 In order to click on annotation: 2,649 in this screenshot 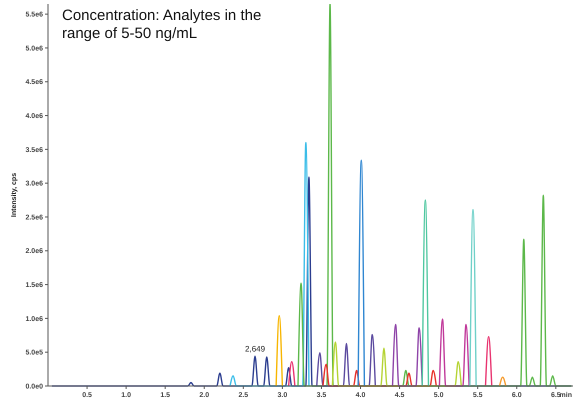, I will do `click(255, 349)`.